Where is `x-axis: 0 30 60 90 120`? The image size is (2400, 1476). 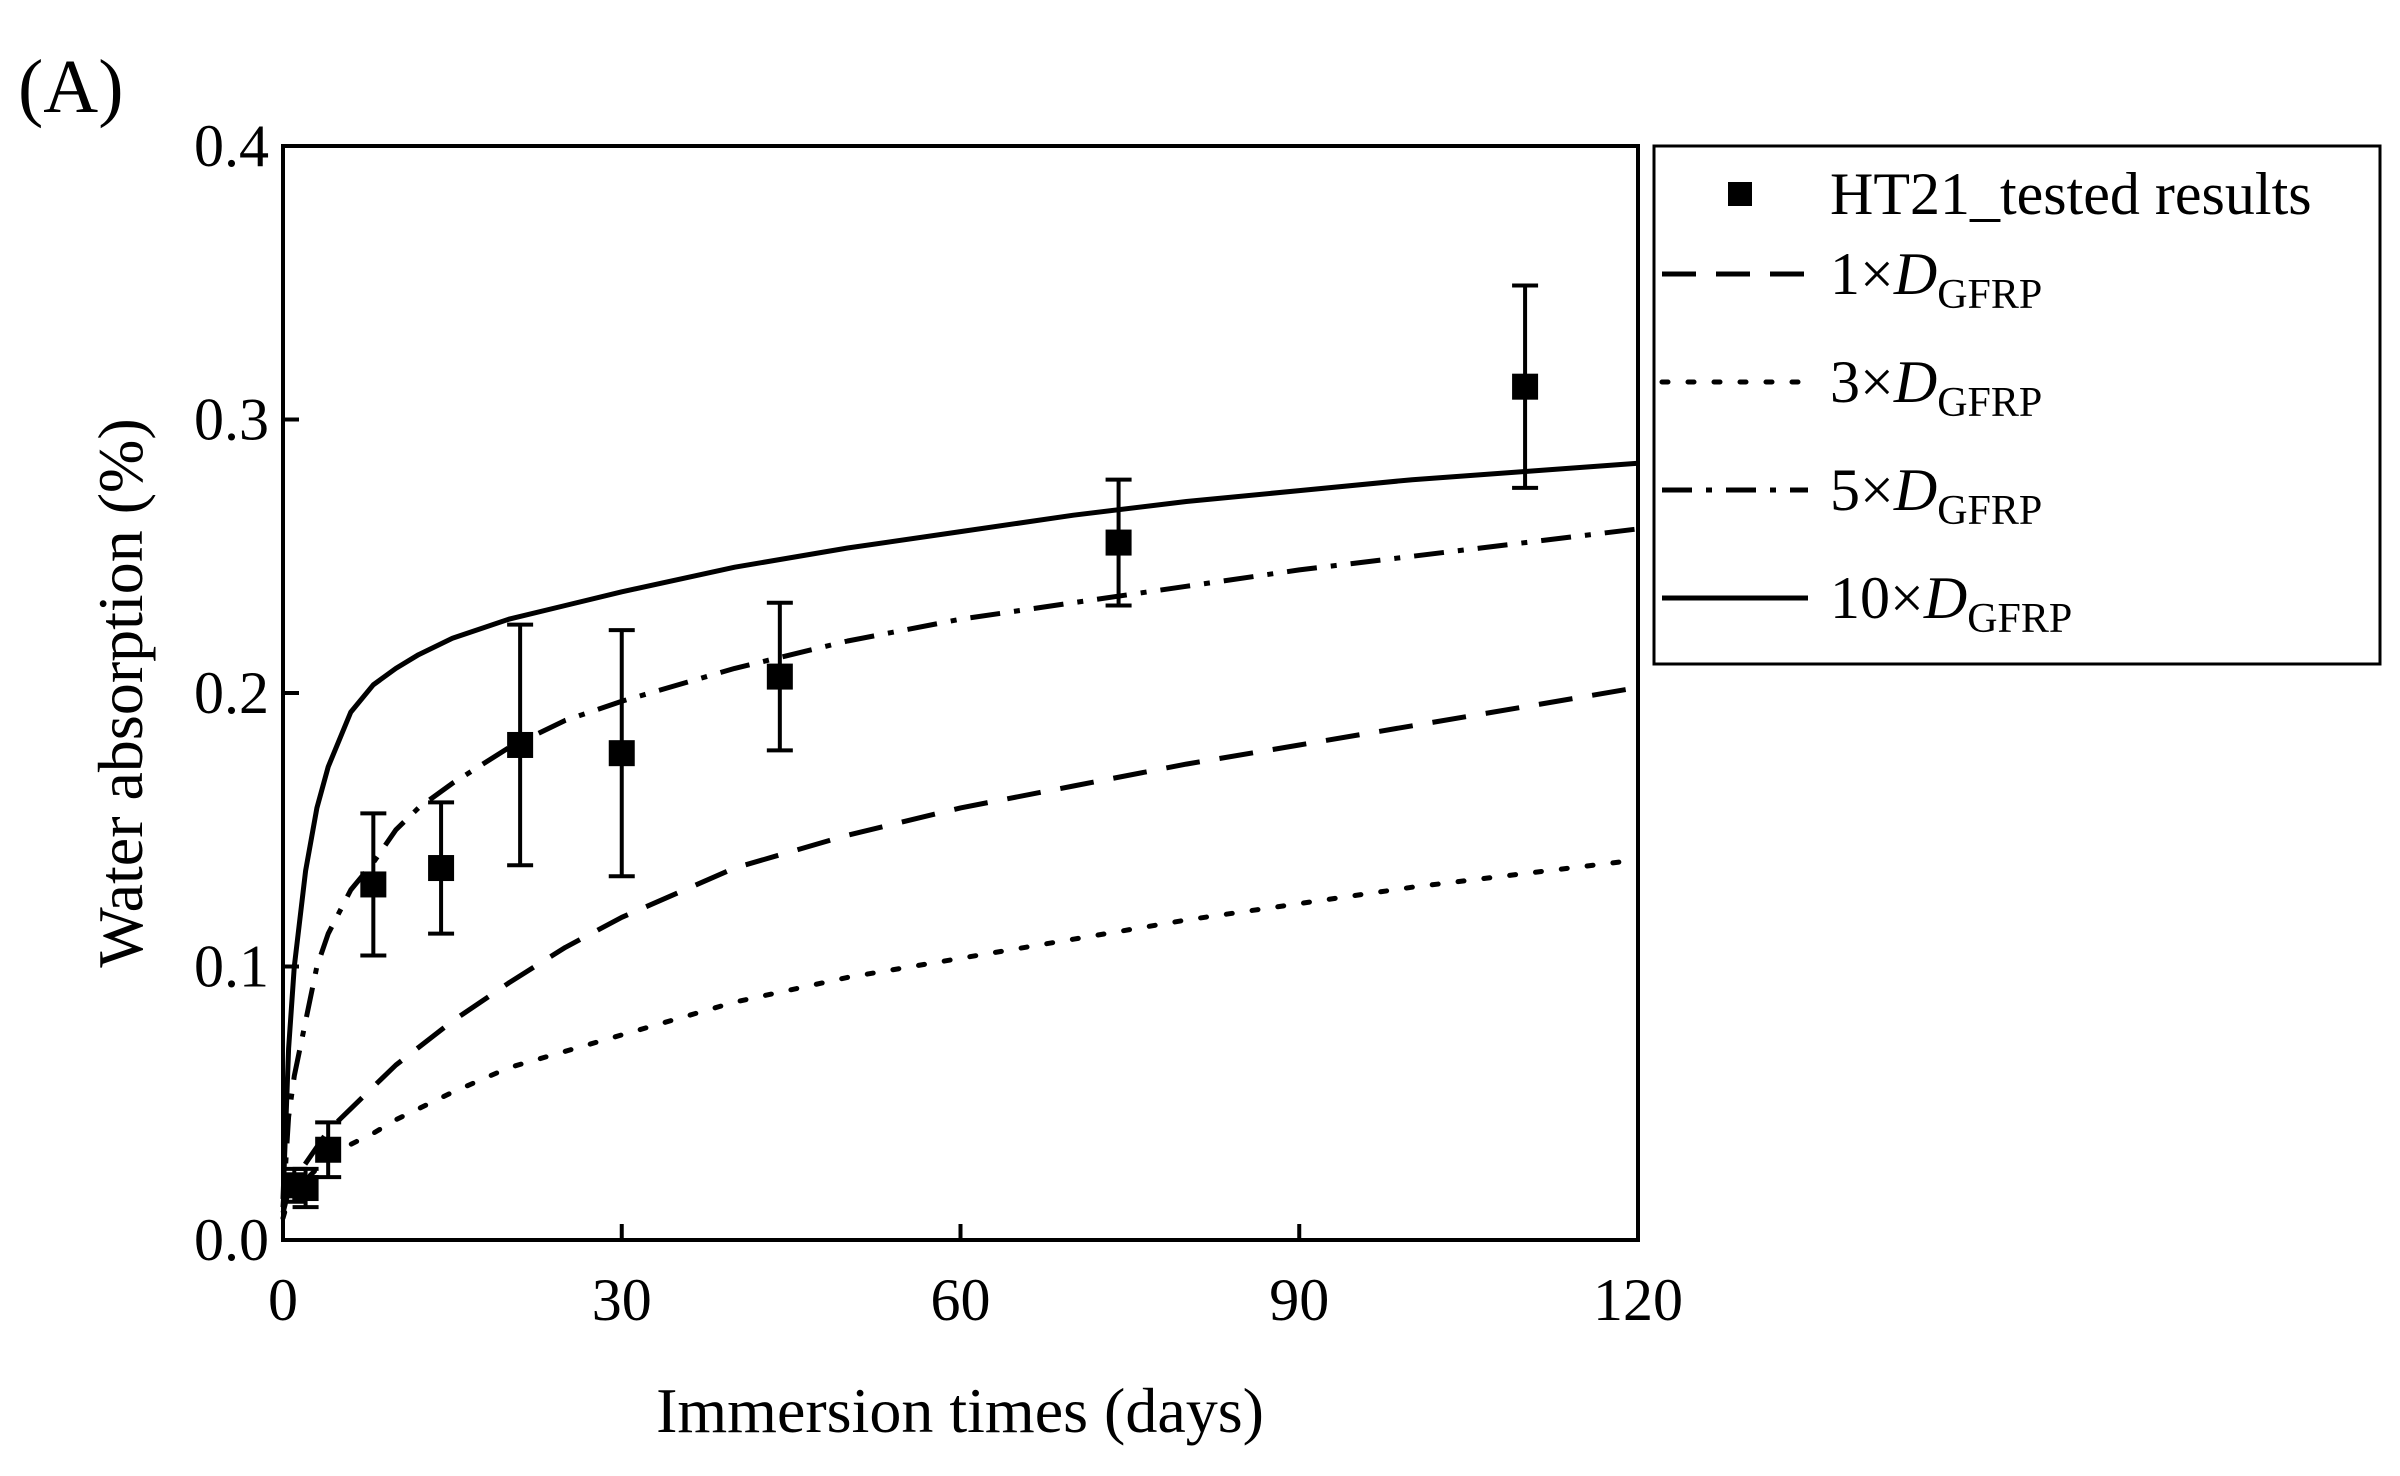
x-axis: 0 30 60 90 120 is located at coordinates (975, 1278).